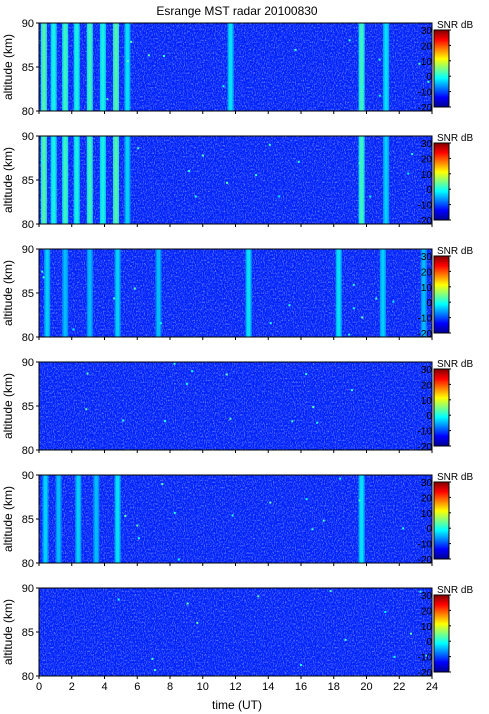 This screenshot has width=489, height=714. What do you see at coordinates (72, 687) in the screenshot?
I see `x-tick-label: 2` at bounding box center [72, 687].